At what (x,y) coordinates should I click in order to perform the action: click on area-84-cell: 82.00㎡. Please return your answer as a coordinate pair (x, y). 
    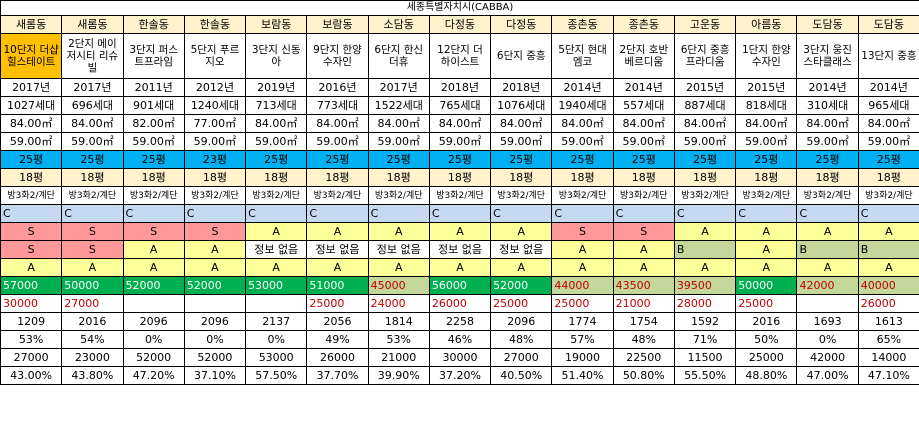
    Looking at the image, I should click on (153, 123).